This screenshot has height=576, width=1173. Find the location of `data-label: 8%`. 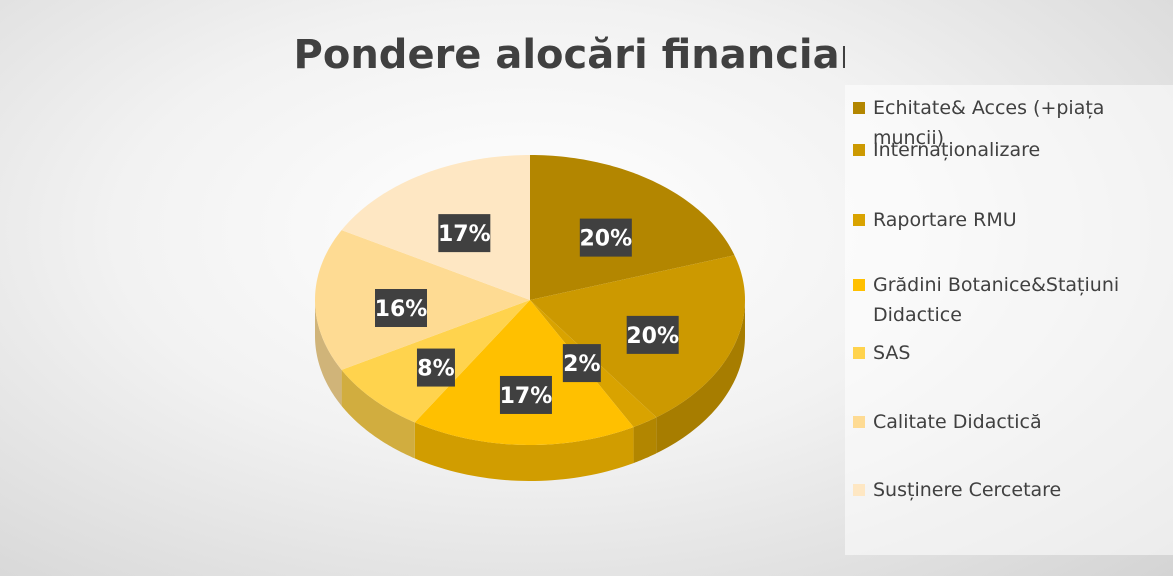

data-label: 8% is located at coordinates (435, 369).